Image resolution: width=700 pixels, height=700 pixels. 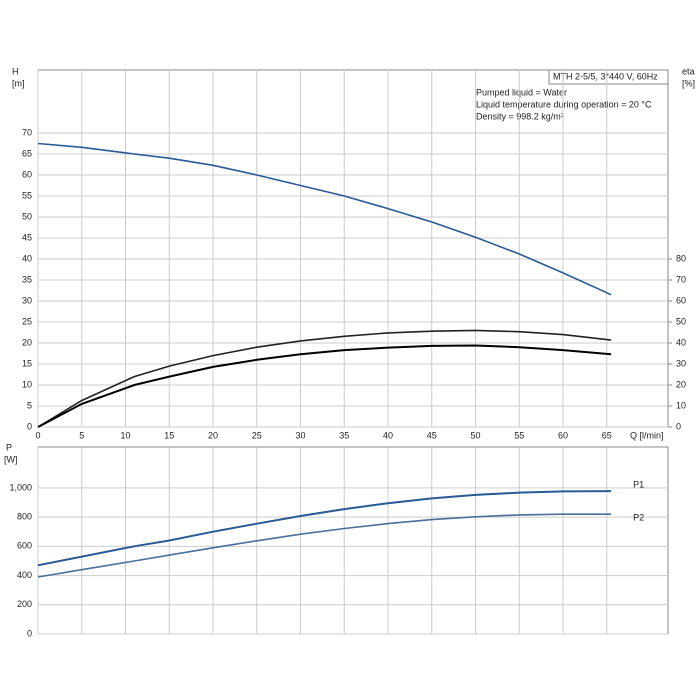 What do you see at coordinates (681, 405) in the screenshot?
I see `y2-tick-label: 10` at bounding box center [681, 405].